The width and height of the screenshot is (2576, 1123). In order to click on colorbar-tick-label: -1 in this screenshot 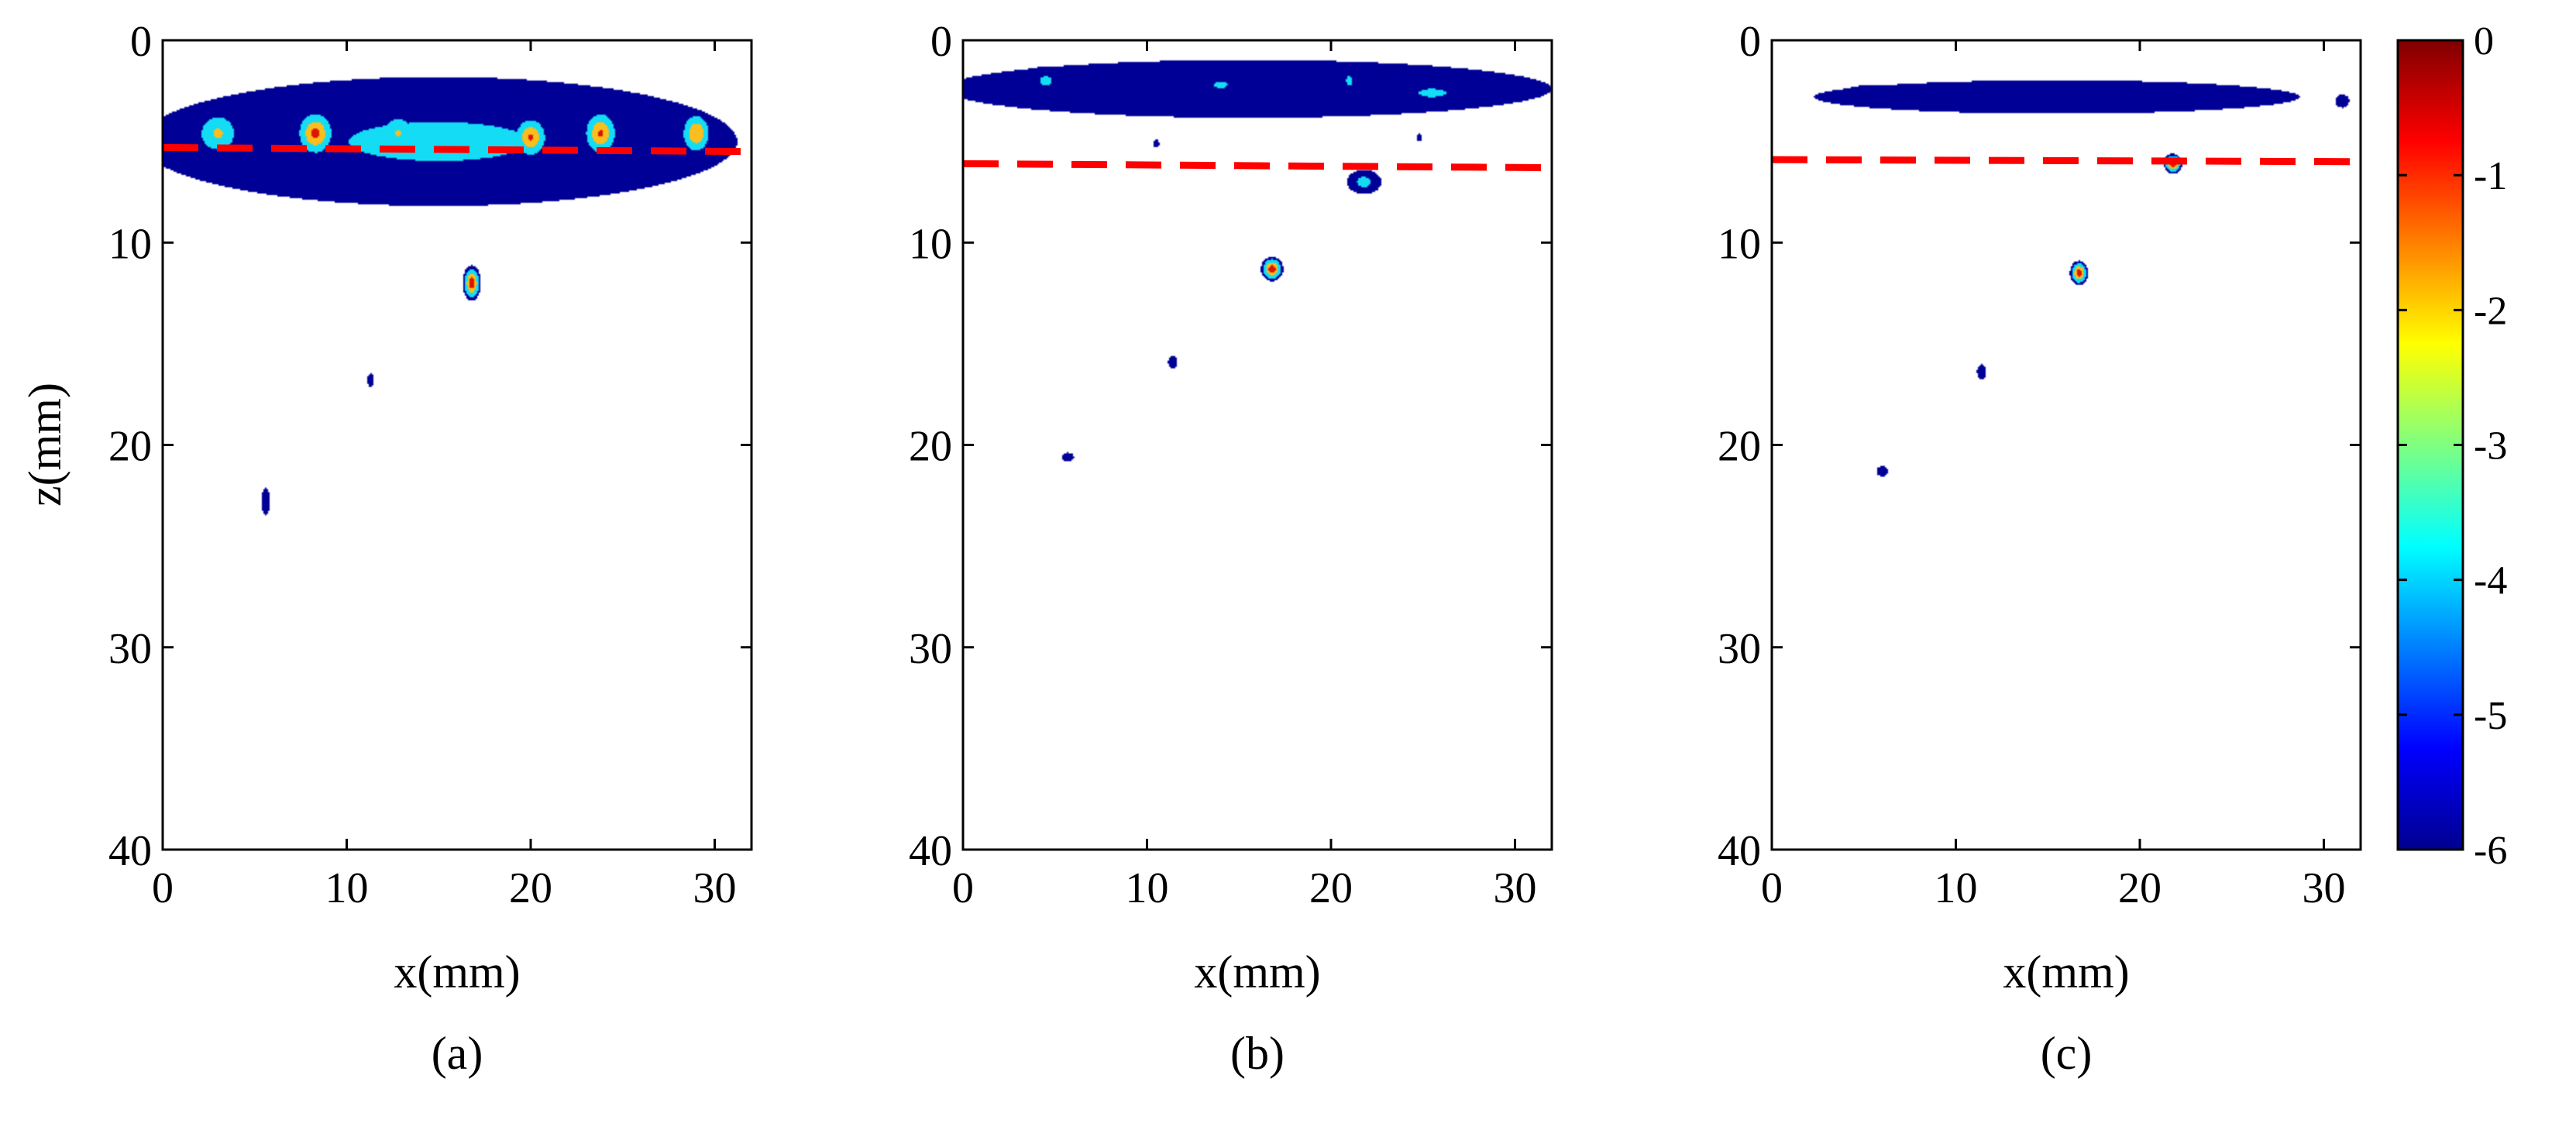, I will do `click(2490, 176)`.